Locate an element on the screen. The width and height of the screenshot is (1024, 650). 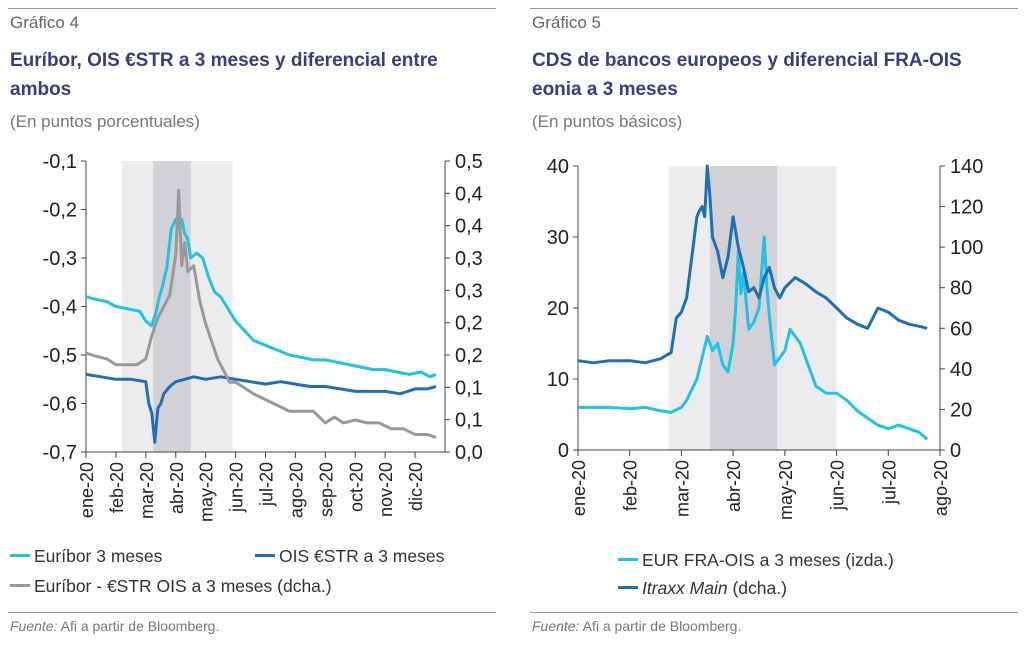
x-tick-label: nov-20 is located at coordinates (386, 489).